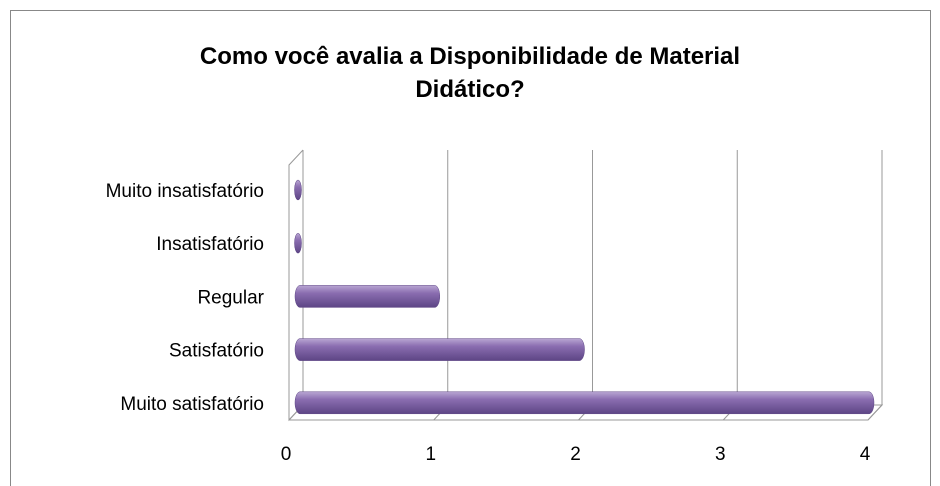  What do you see at coordinates (210, 244) in the screenshot?
I see `y-tick-label: Insatisfatório` at bounding box center [210, 244].